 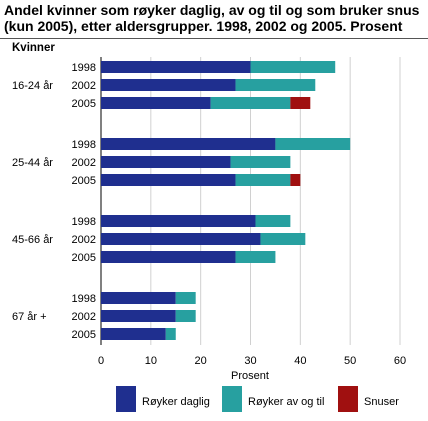 What do you see at coordinates (350, 361) in the screenshot?
I see `x-tick-label: 50` at bounding box center [350, 361].